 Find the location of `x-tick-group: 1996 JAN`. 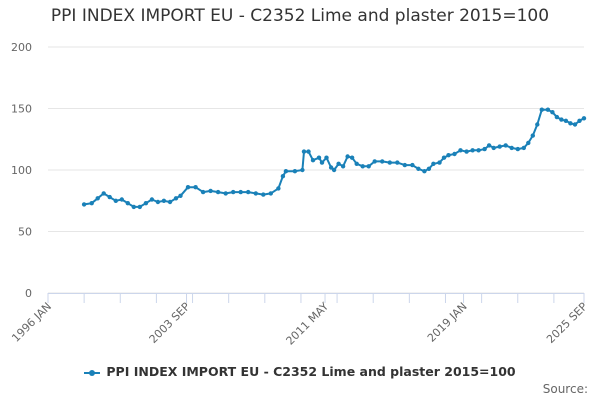

x-tick-group: 1996 JAN is located at coordinates (31, 322).